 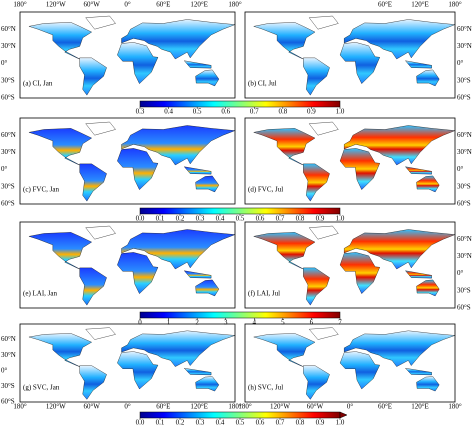 What do you see at coordinates (264, 294) in the screenshot?
I see `panel-label: (f) LAI, Jul` at bounding box center [264, 294].